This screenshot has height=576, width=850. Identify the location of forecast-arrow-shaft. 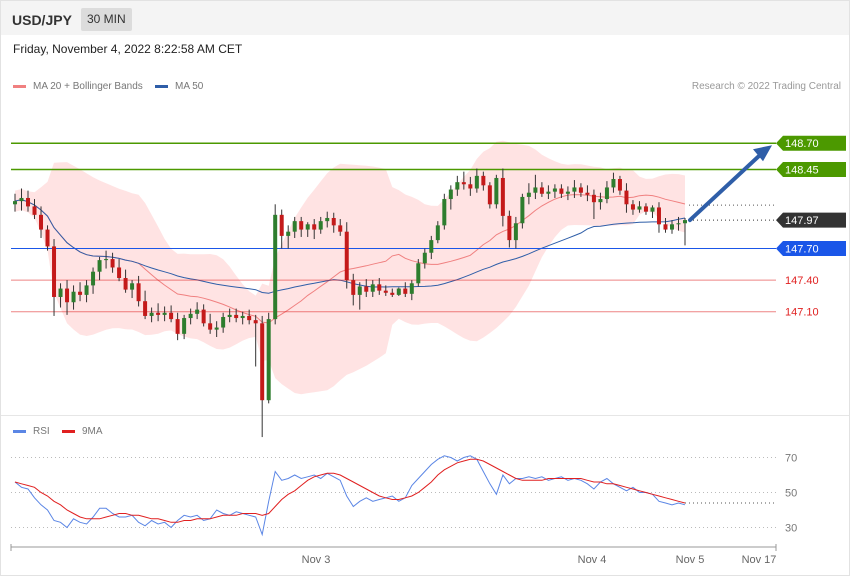
(726, 186).